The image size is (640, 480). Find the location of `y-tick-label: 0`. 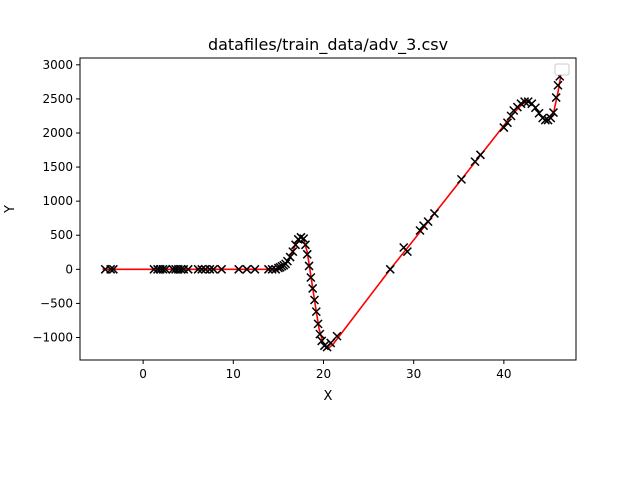

y-tick-label: 0 is located at coordinates (69, 269).